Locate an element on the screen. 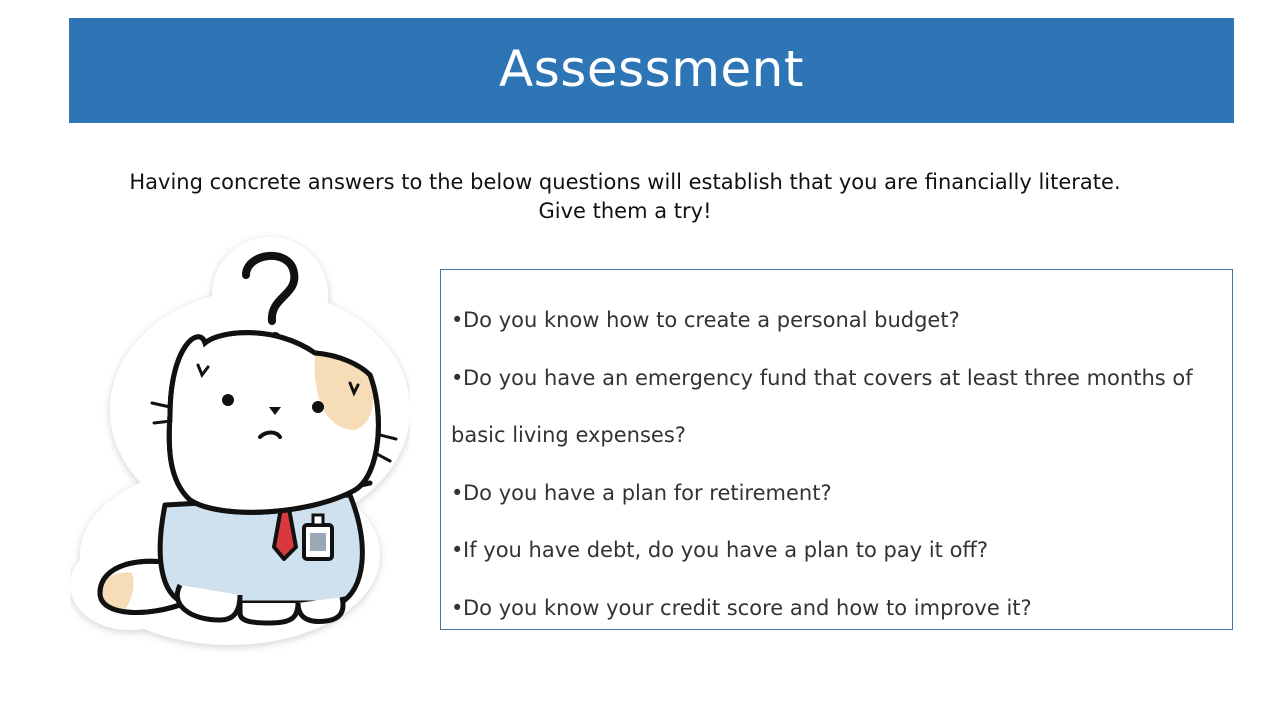 Image resolution: width=1280 pixels, height=720 pixels. title-banner: Assessment is located at coordinates (651, 70).